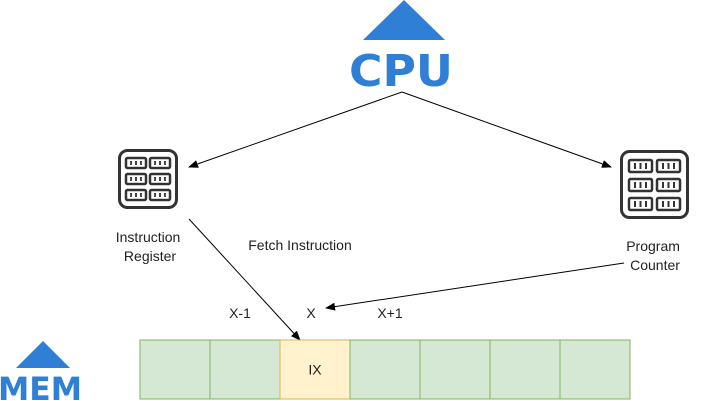 The image size is (701, 401). What do you see at coordinates (475, 286) in the screenshot?
I see `program-counter-to-x-arrow` at bounding box center [475, 286].